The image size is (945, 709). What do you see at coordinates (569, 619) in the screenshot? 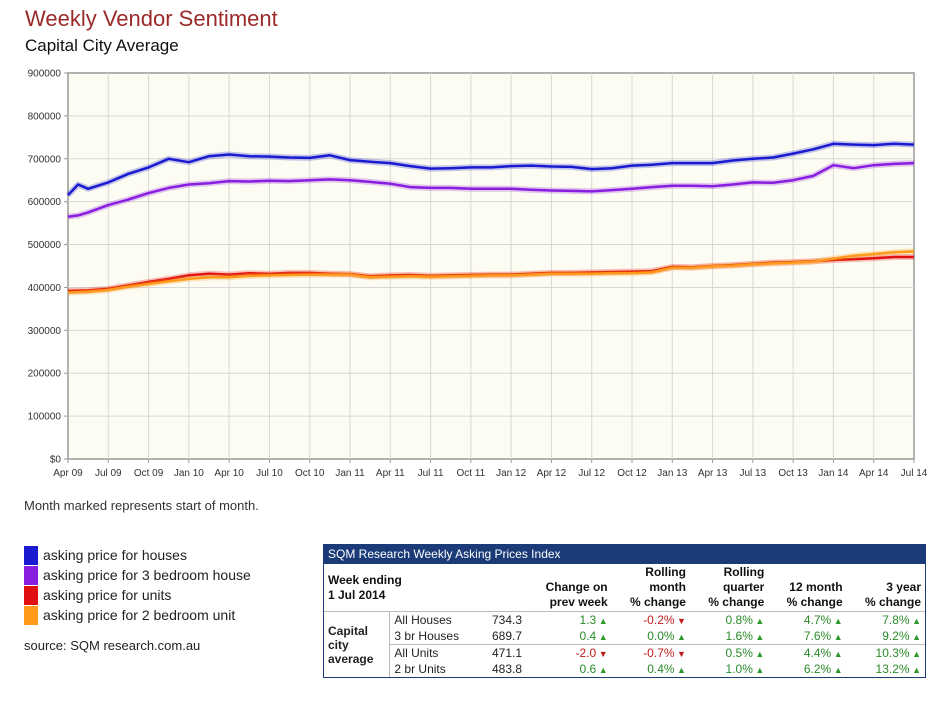
I see `change-cell: 1.3 ▲` at bounding box center [569, 619].